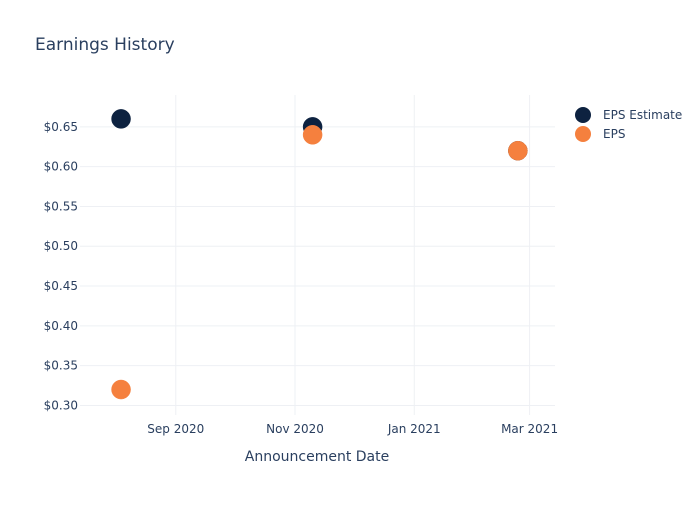 The image size is (700, 505). What do you see at coordinates (295, 429) in the screenshot?
I see `x-tick-label: Nov 2020` at bounding box center [295, 429].